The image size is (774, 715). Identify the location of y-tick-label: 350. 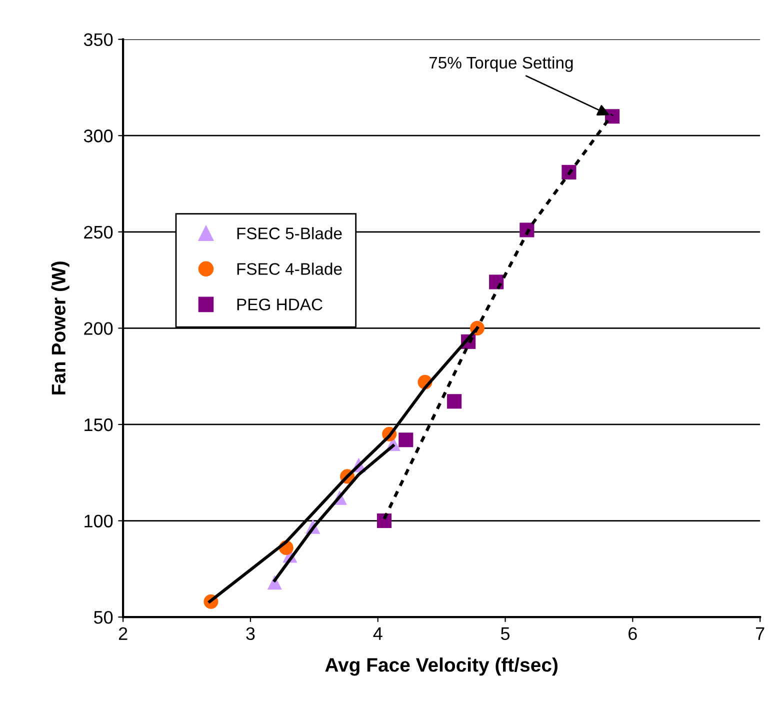
(98, 39).